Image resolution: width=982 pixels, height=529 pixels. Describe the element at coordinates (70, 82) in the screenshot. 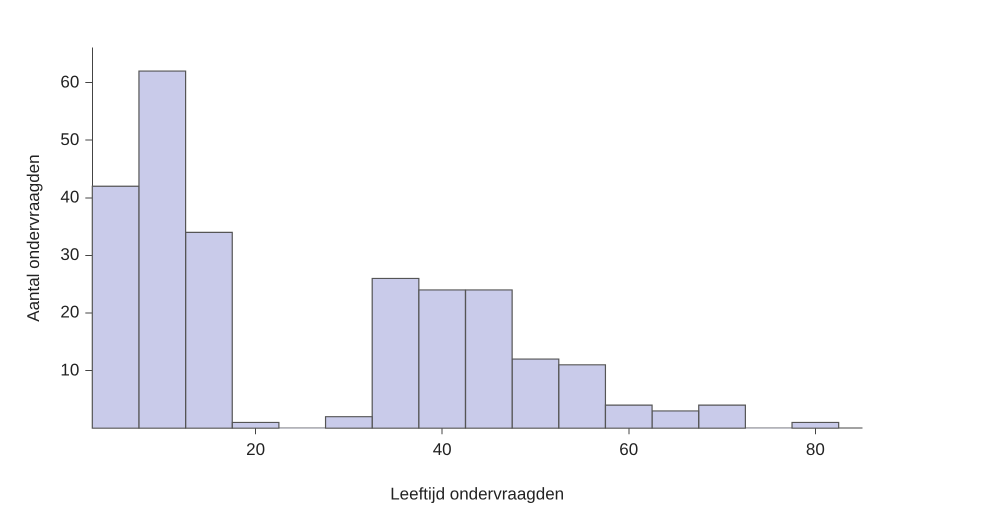

I see `y-tick-label: 60` at that location.